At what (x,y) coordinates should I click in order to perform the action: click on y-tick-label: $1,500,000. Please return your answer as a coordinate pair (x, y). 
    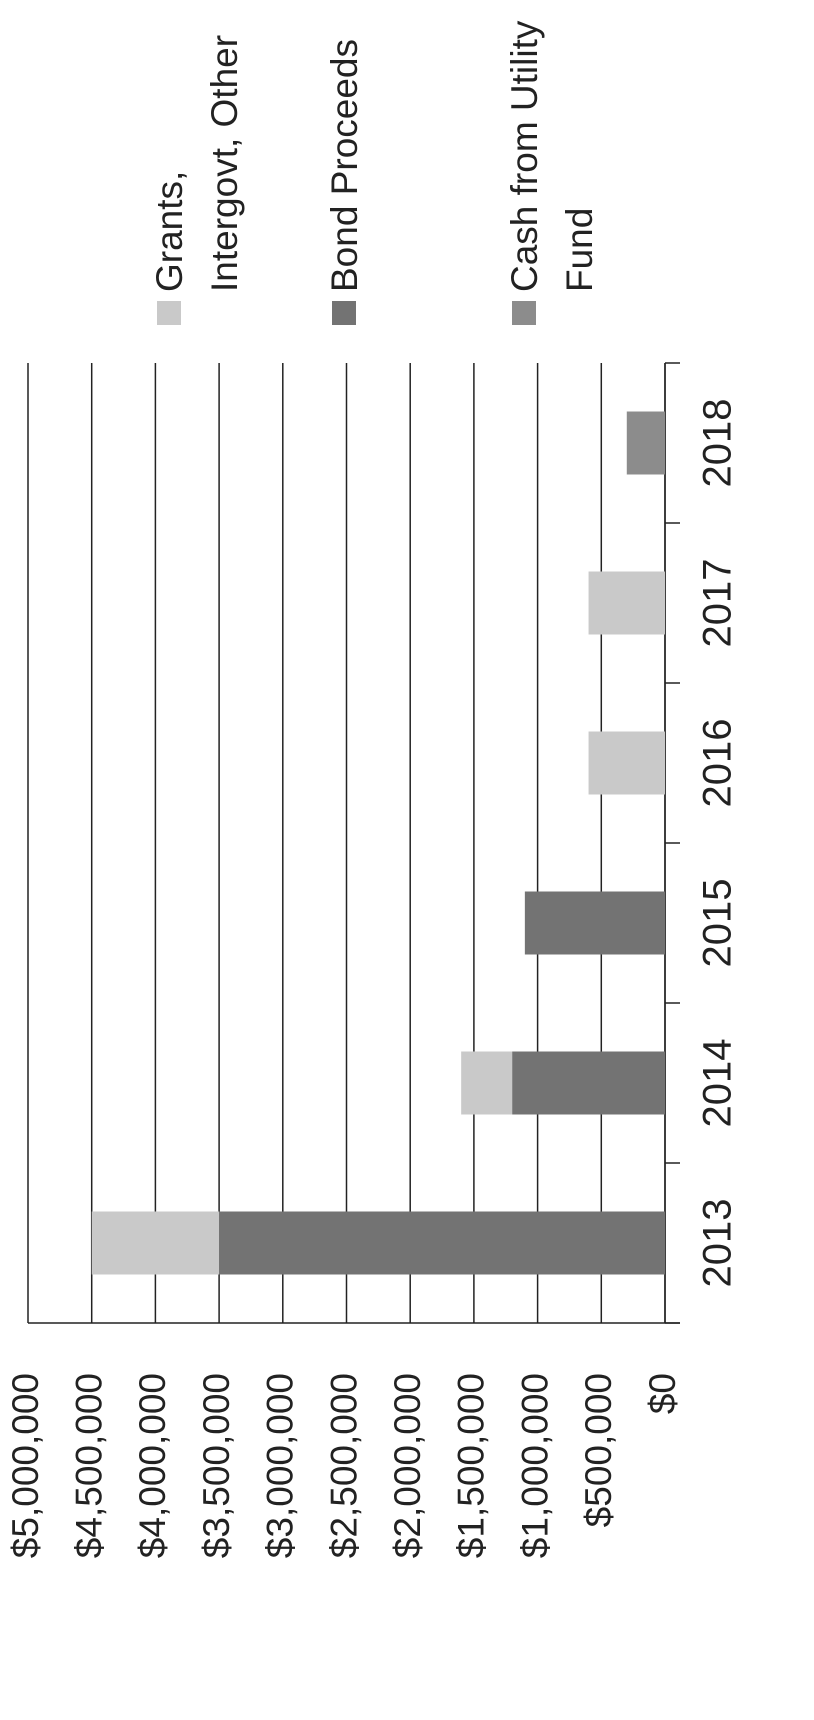
    Looking at the image, I should click on (471, 1465).